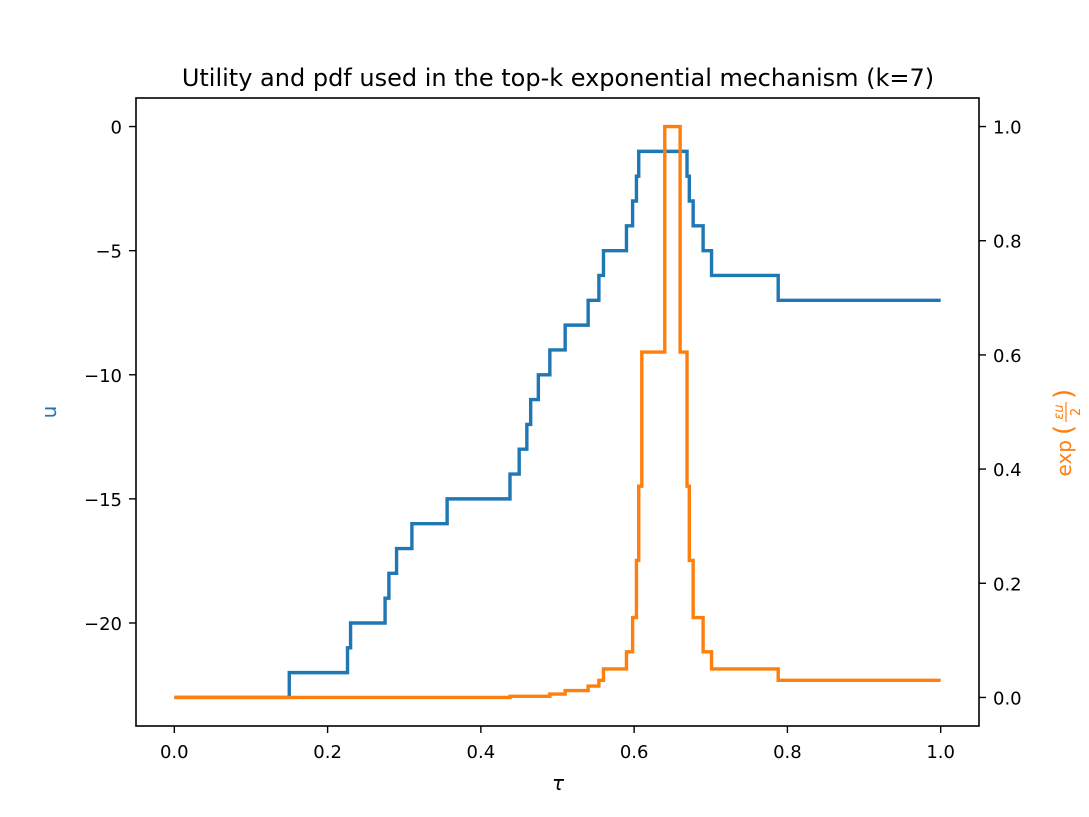 Image resolution: width=1089 pixels, height=817 pixels. Describe the element at coordinates (174, 752) in the screenshot. I see `x-tick-label: 0.0` at that location.